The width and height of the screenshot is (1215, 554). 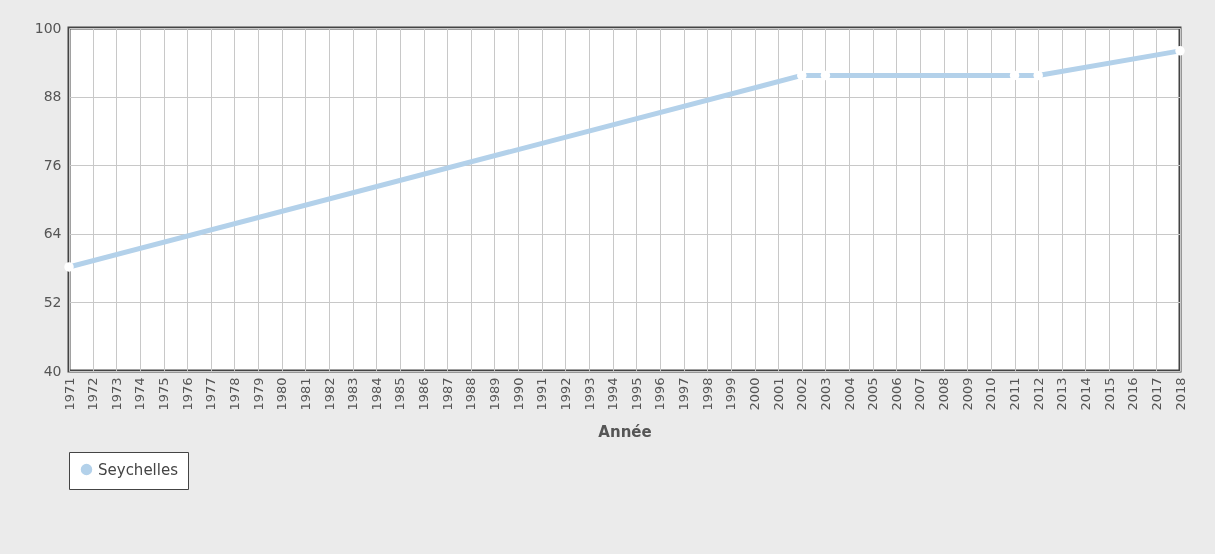 What do you see at coordinates (48, 27) in the screenshot?
I see `y-tick-label: 100` at bounding box center [48, 27].